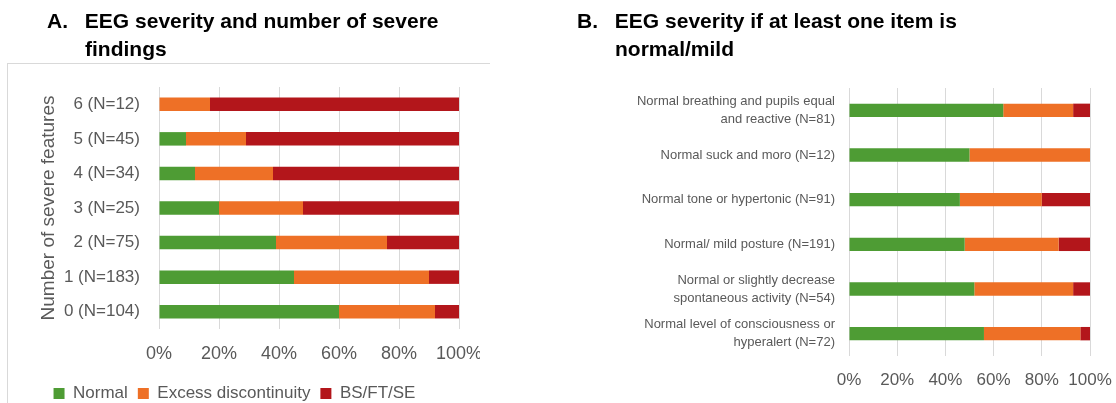 This screenshot has height=403, width=1116. What do you see at coordinates (243, 34) in the screenshot?
I see `chart-title: A. EEG severity and number of severe findings` at bounding box center [243, 34].